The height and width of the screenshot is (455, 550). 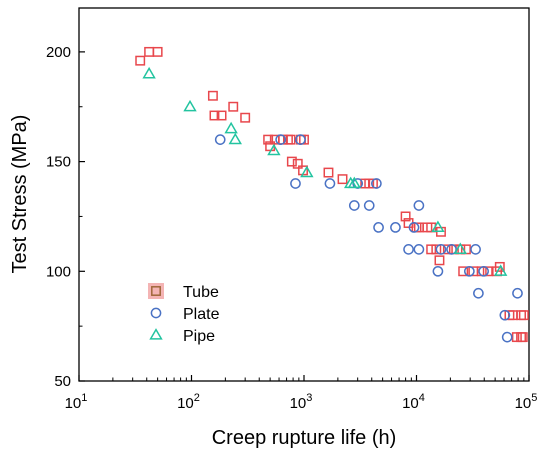 I want to click on y-axis-title: Test Stress (MPa), so click(x=20, y=194).